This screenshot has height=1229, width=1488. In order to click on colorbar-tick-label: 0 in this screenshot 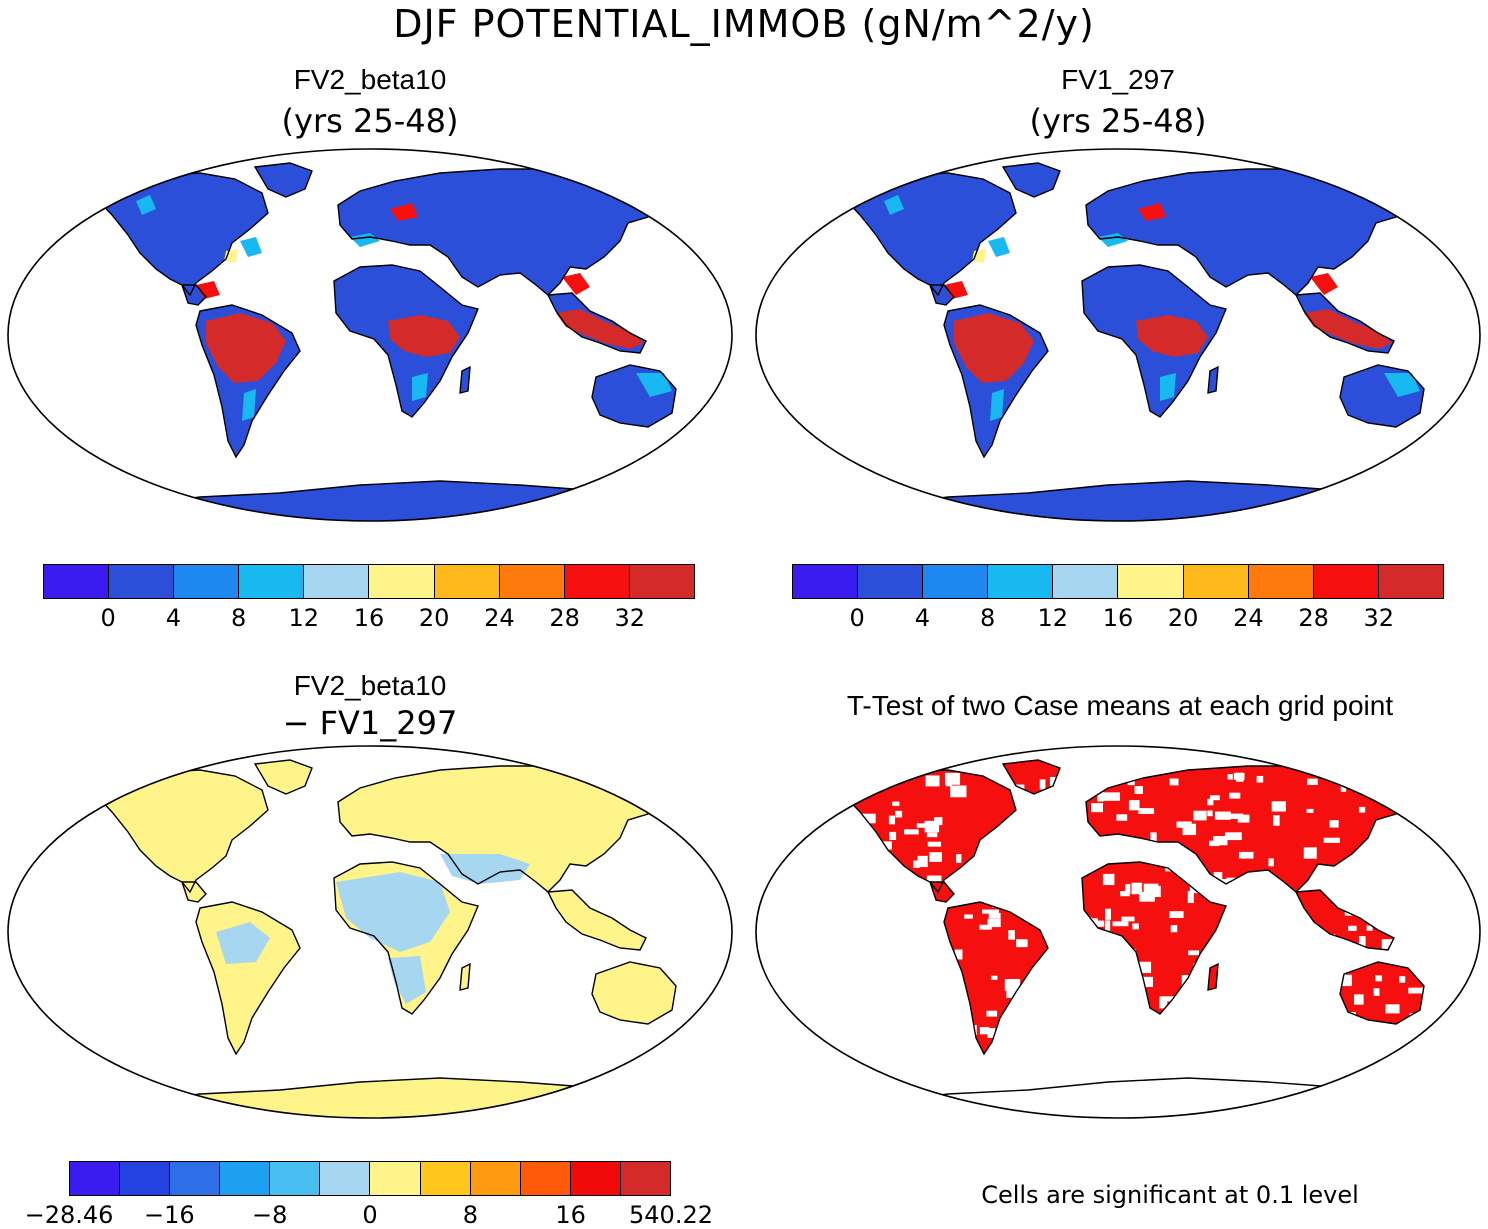, I will do `click(370, 1215)`.